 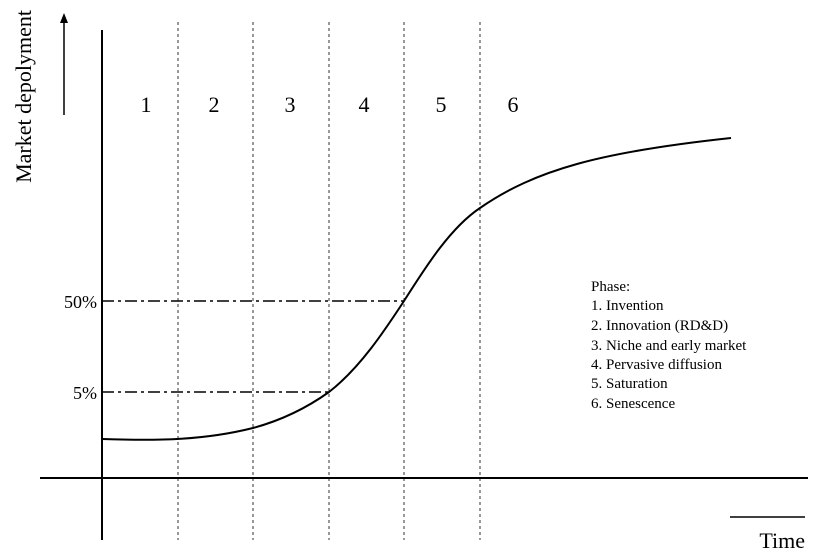 What do you see at coordinates (85, 393) in the screenshot?
I see `percent-label-5: 5%` at bounding box center [85, 393].